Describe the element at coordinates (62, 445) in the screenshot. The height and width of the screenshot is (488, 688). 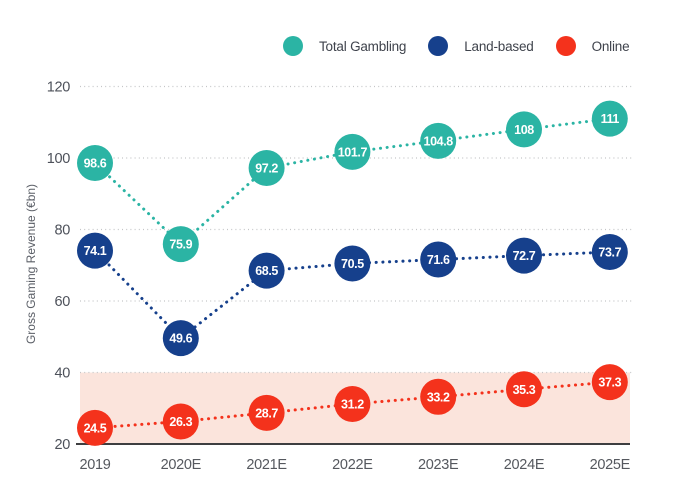
I see `y-tick-label-20: 20` at that location.